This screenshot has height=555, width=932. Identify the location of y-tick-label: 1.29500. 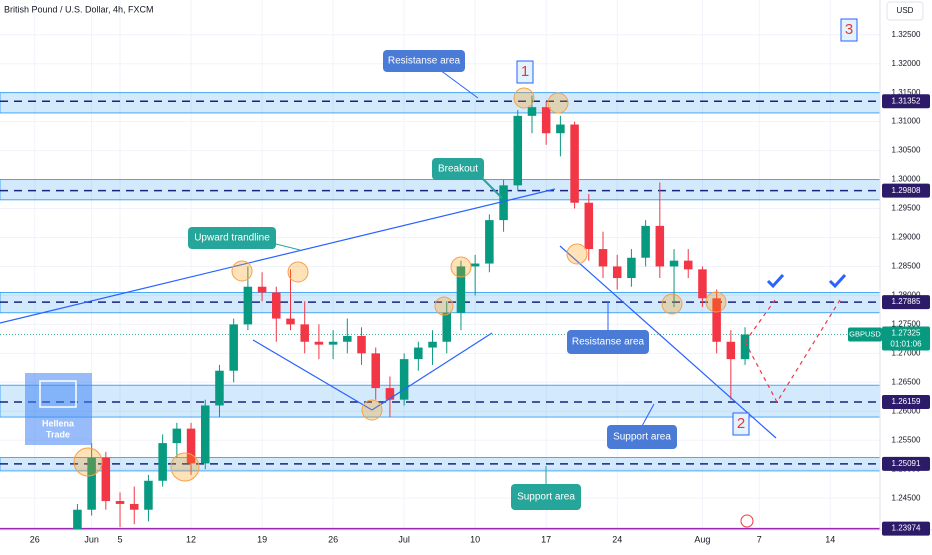
(906, 208).